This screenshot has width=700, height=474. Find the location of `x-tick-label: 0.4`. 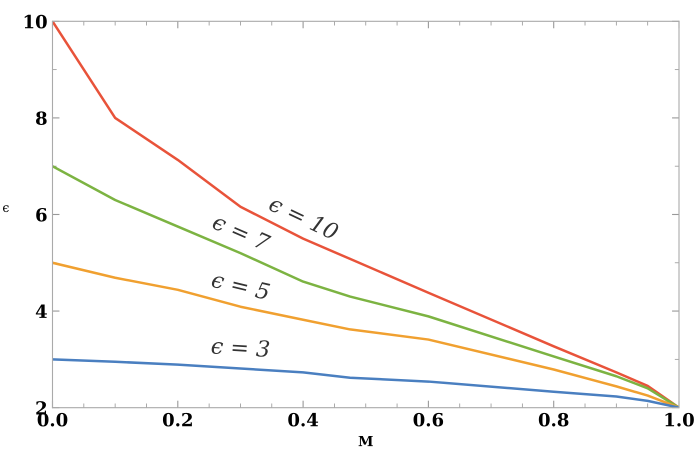

x-tick-label: 0.4 is located at coordinates (303, 419).